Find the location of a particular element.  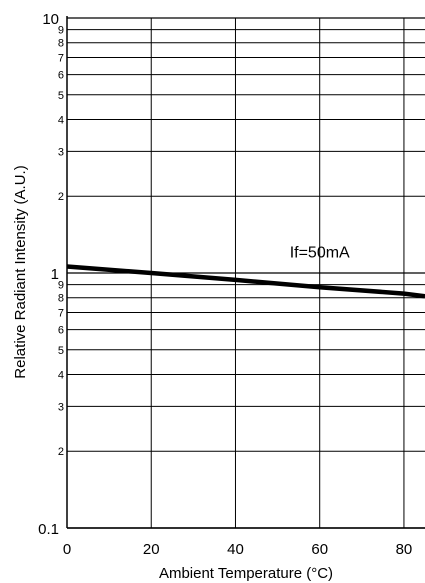

x-tick-label: 40 is located at coordinates (235, 549).